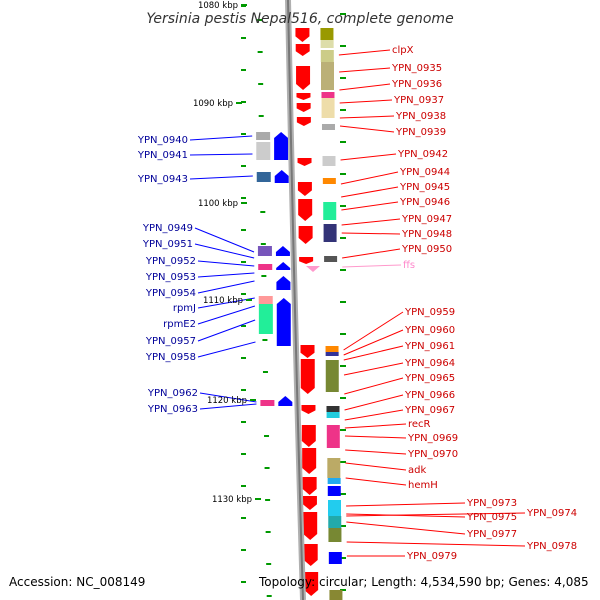 The width and height of the screenshot is (600, 600). Describe the element at coordinates (170, 357) in the screenshot. I see `left-gene-label: YPN_0958` at that location.